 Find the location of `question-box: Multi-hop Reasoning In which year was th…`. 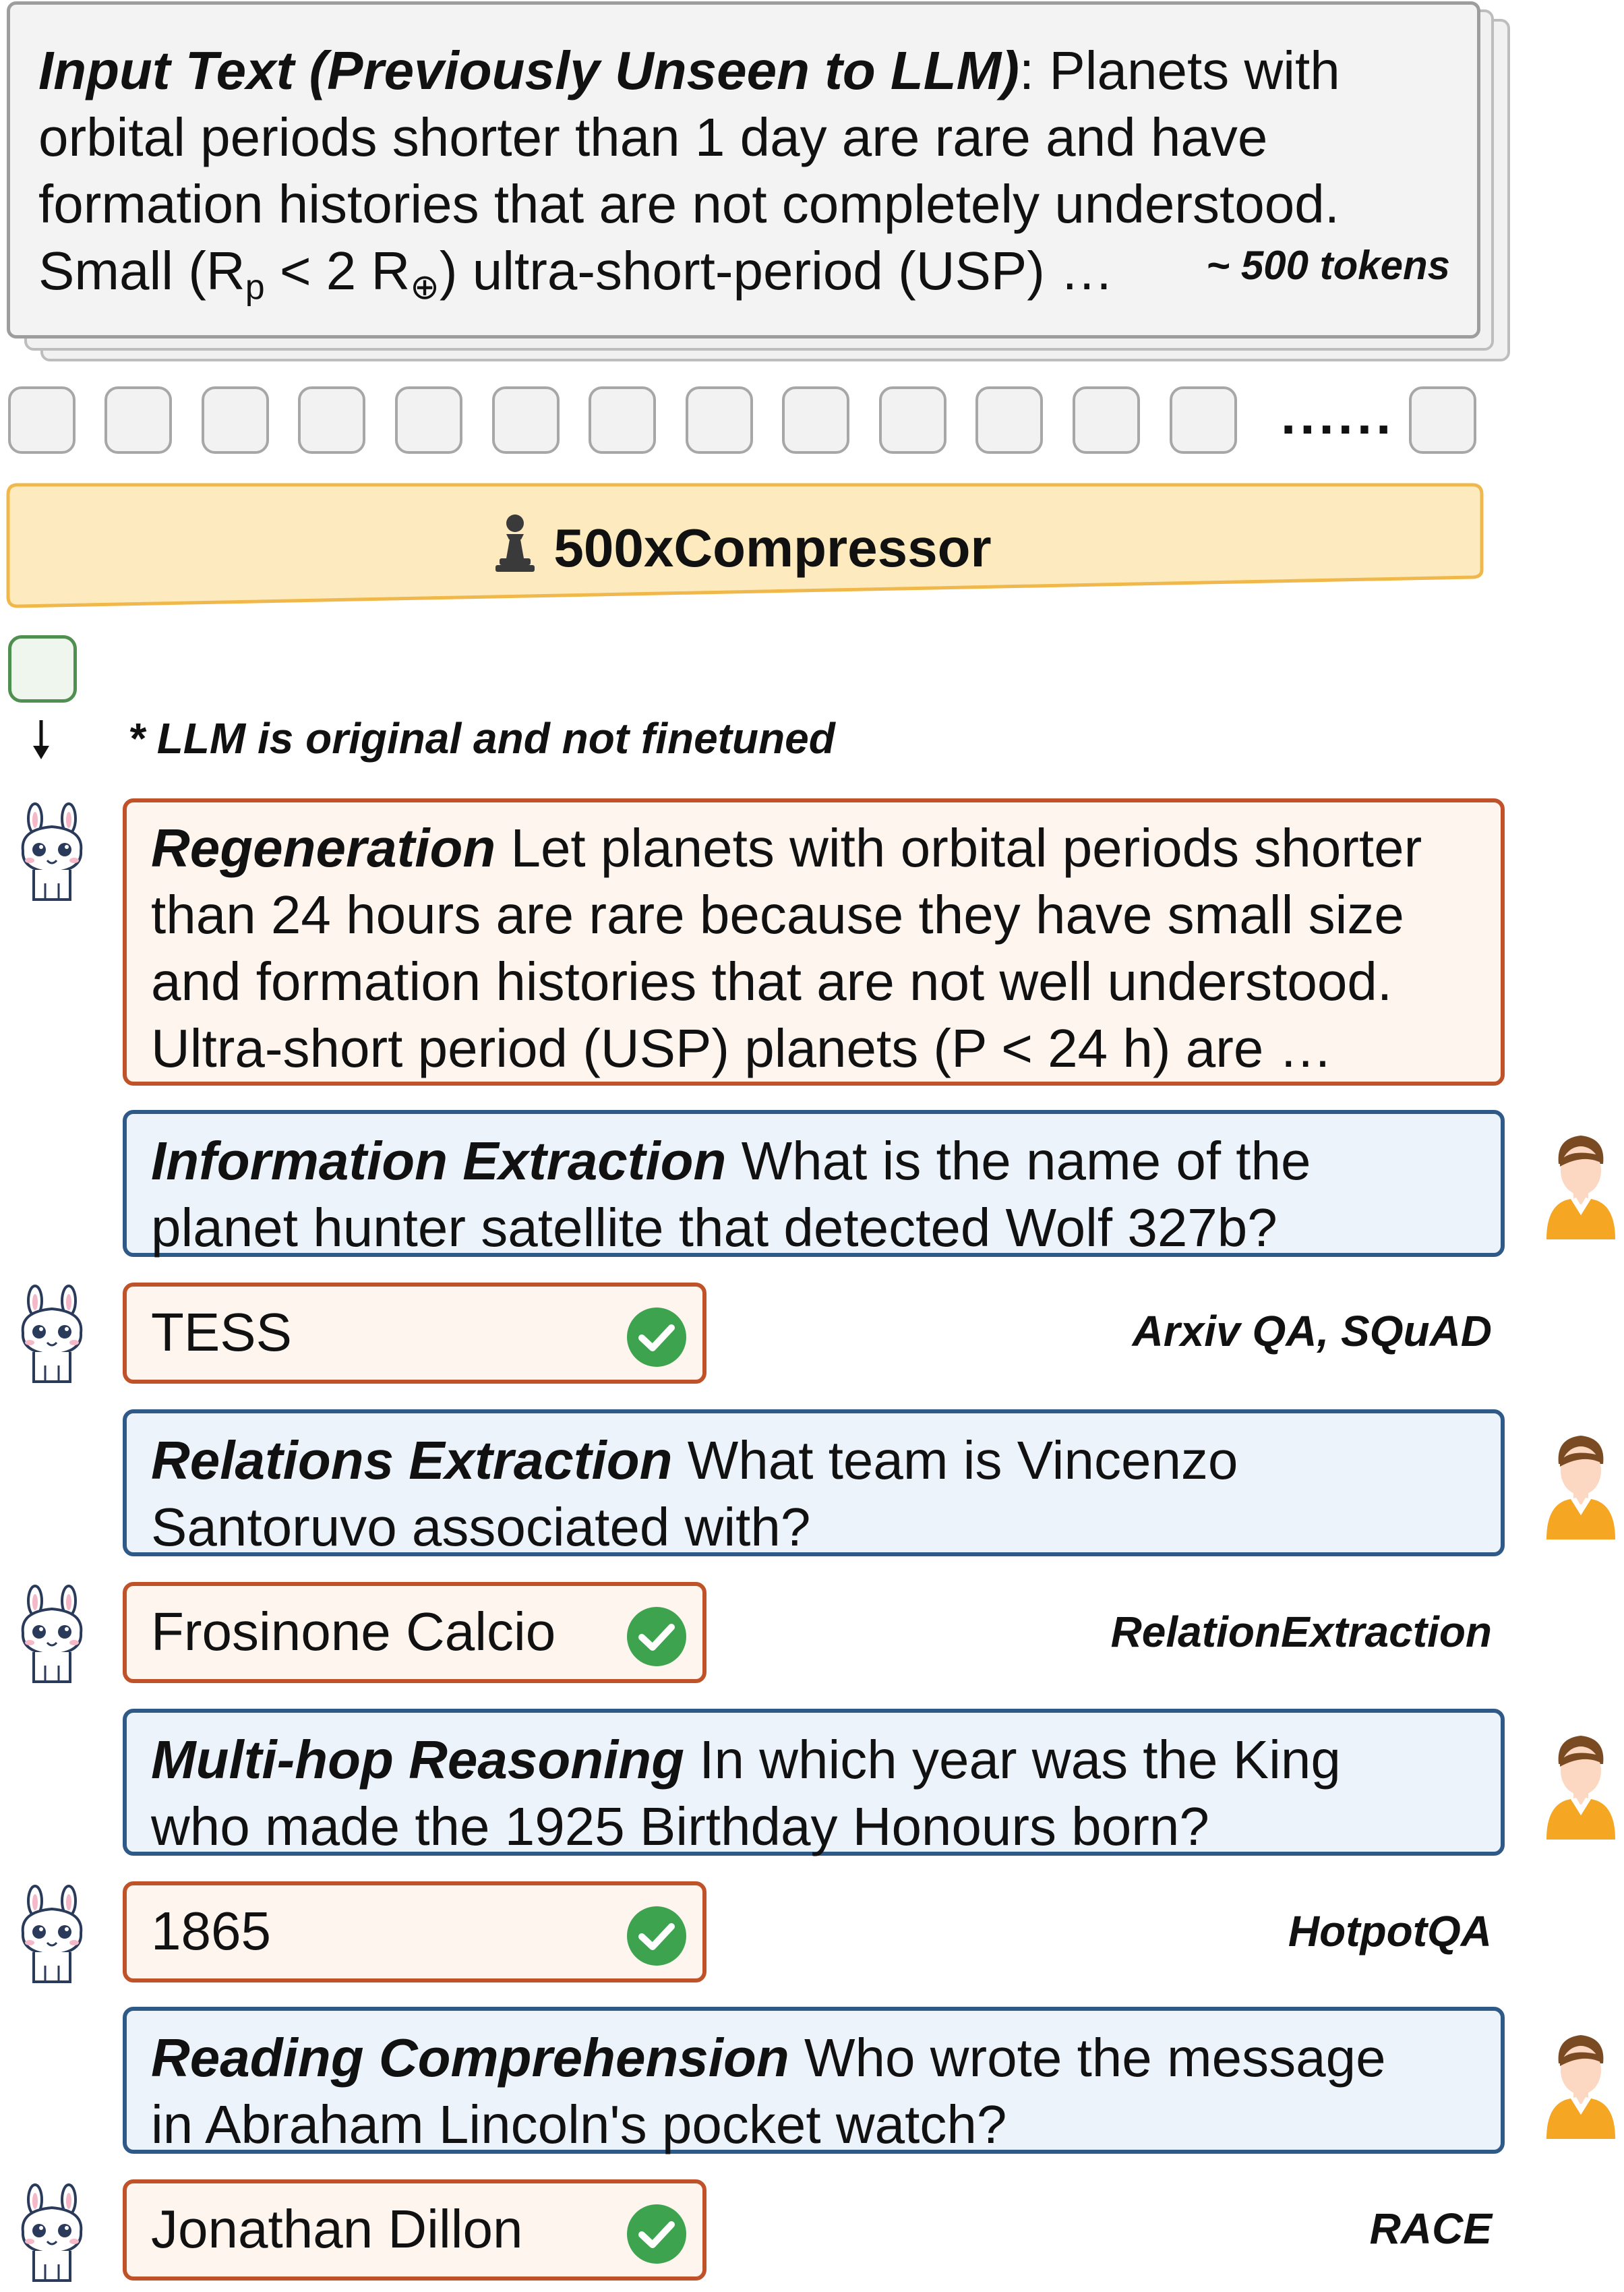

question-box: Multi-hop Reasoning In which year was th… is located at coordinates (814, 1783).